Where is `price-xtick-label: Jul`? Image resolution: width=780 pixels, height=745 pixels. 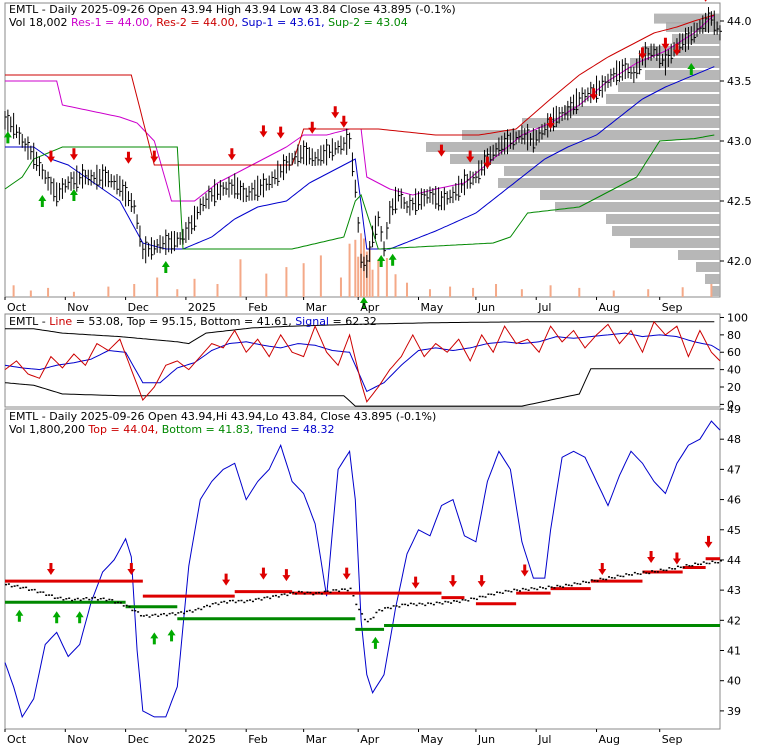
price-xtick-label: Jul is located at coordinates (544, 307).